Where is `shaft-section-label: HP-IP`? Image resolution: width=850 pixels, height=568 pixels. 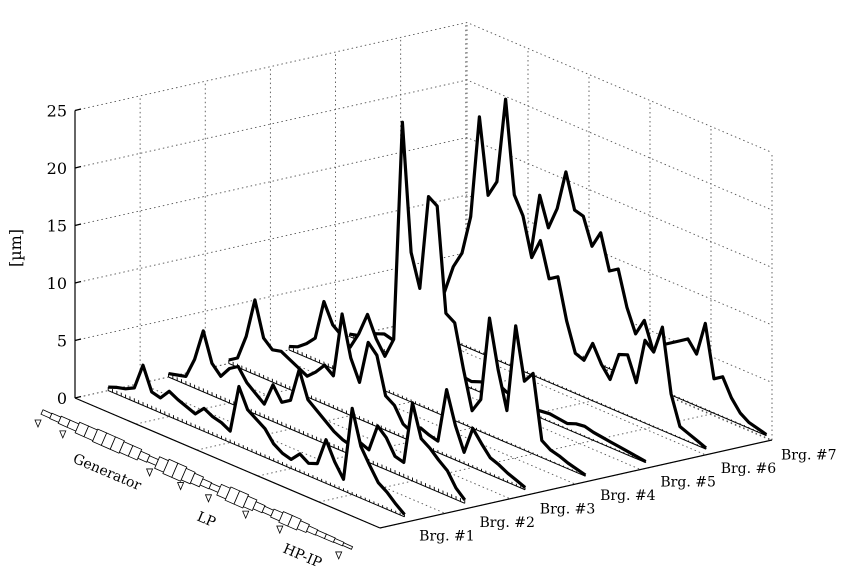 shaft-section-label: HP-IP is located at coordinates (302, 554).